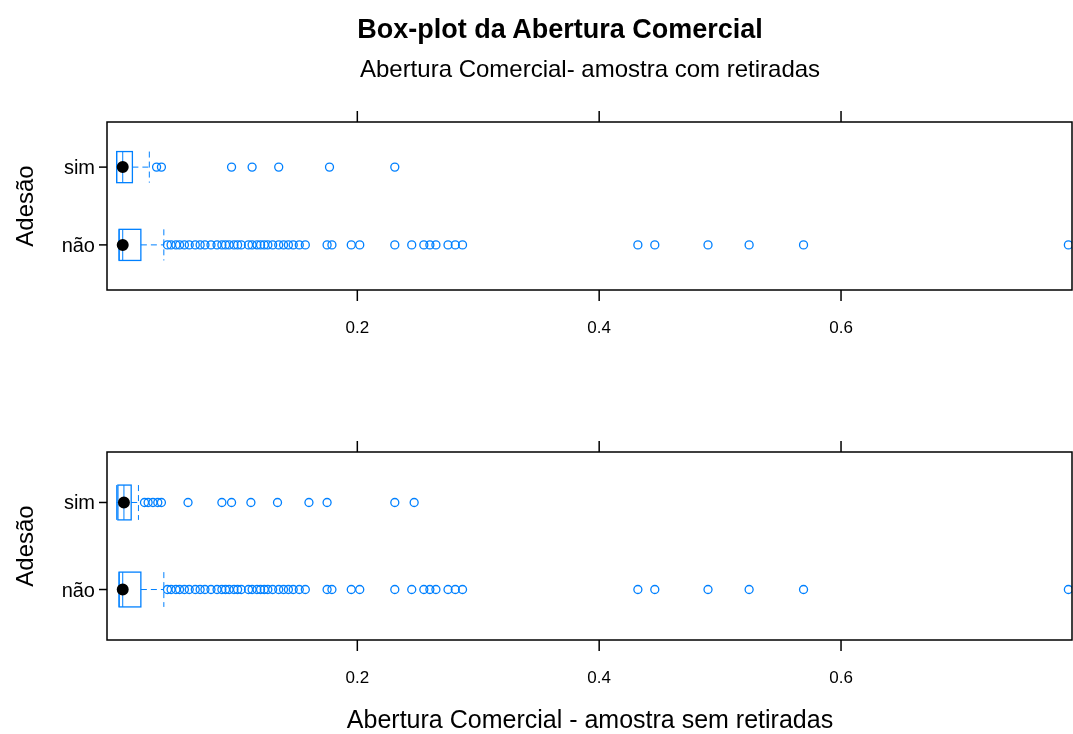 This screenshot has height=734, width=1073. Describe the element at coordinates (590, 719) in the screenshot. I see `x-axis-title: Abertura Comercial - amostra sem retiradas` at that location.